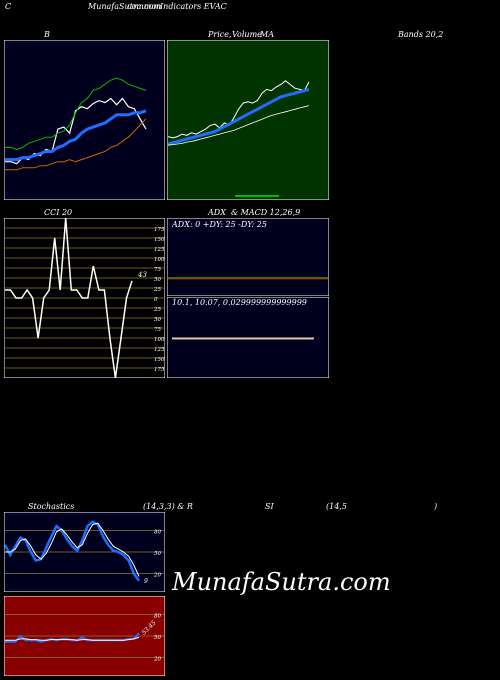  I want to click on rsi-grid-tick-label: 20, so click(157, 660).